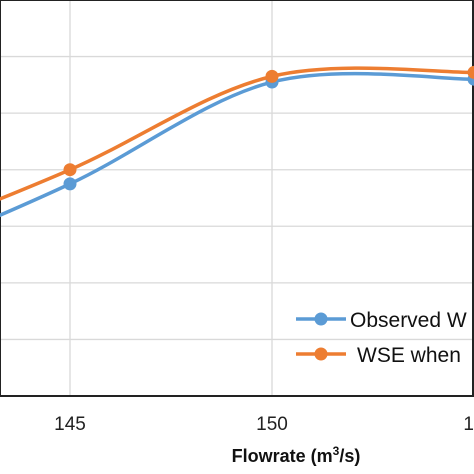 The height and width of the screenshot is (474, 474). I want to click on x-tick-label: 150, so click(272, 424).